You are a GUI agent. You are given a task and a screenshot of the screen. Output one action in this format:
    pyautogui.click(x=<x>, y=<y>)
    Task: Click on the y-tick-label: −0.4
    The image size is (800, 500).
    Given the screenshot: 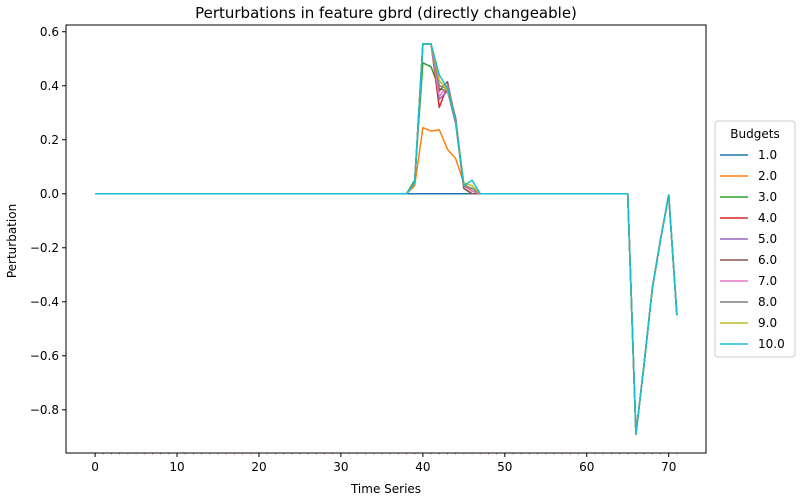 What is the action you would take?
    pyautogui.click(x=44, y=302)
    